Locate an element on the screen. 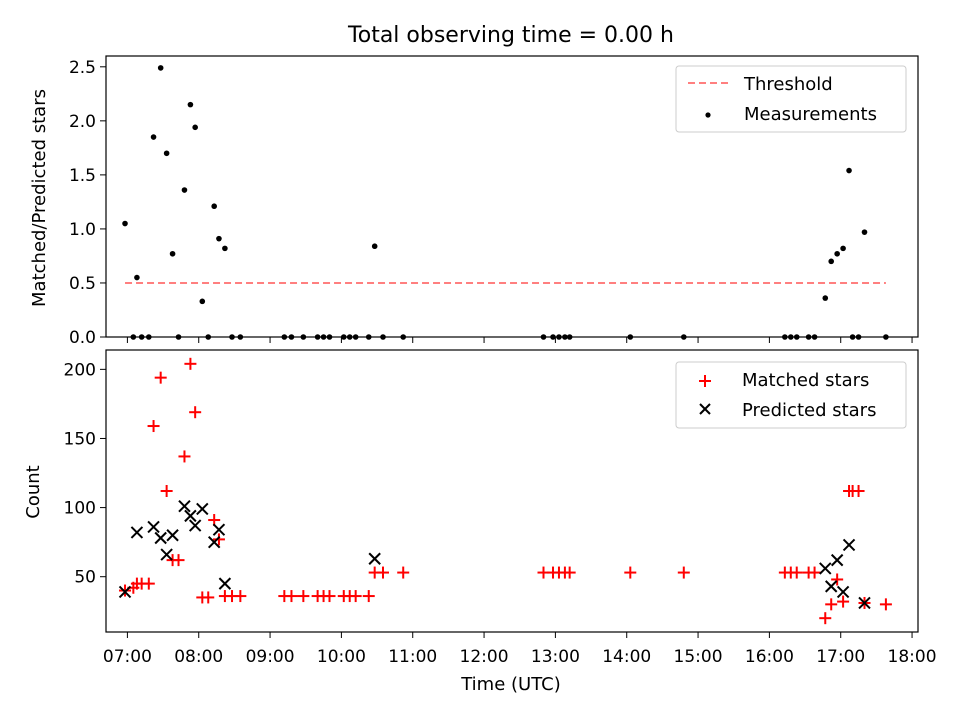 This screenshot has height=724, width=960. bottom-panel-ylabel: Count is located at coordinates (33, 491).